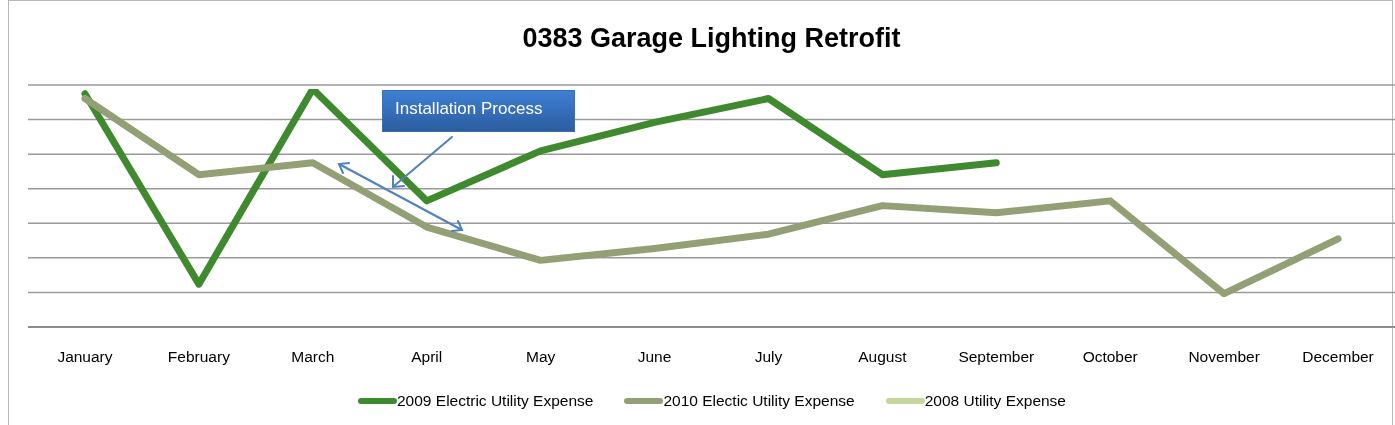  I want to click on x-tick-label: January, so click(85, 356).